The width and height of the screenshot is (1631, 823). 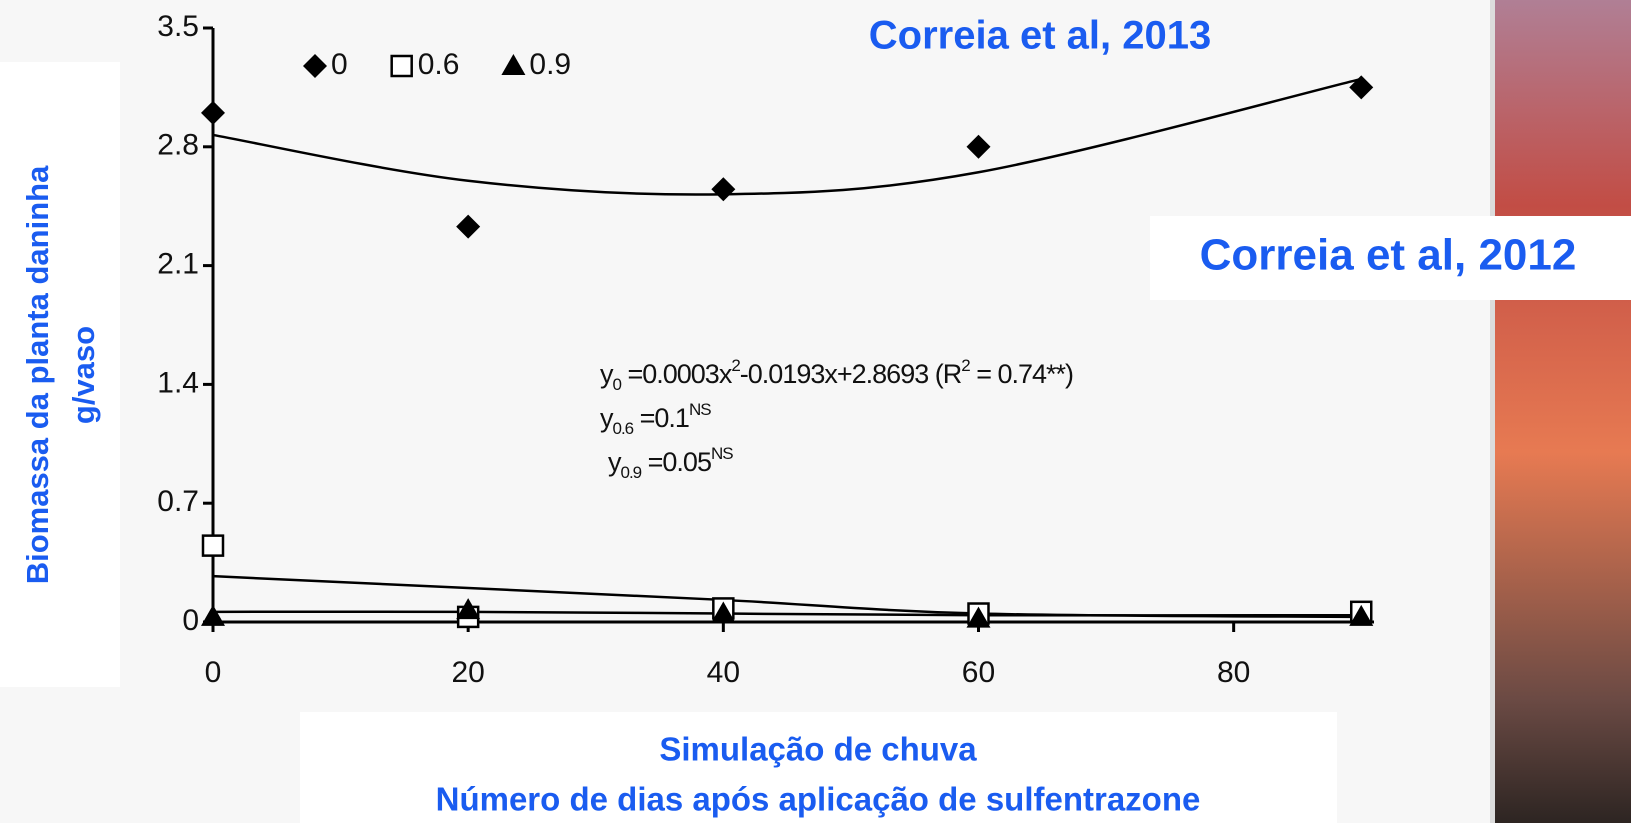 I want to click on x-tick-label: 80, so click(x=1233, y=672).